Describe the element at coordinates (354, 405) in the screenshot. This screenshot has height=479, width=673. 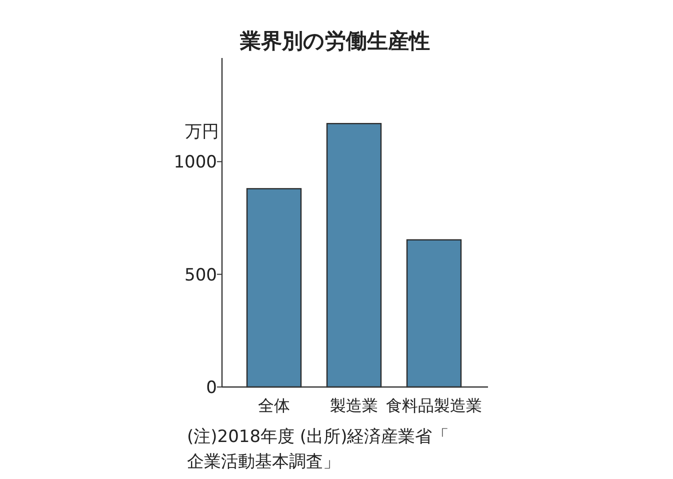
I see `x-tick-label: 製造業` at that location.